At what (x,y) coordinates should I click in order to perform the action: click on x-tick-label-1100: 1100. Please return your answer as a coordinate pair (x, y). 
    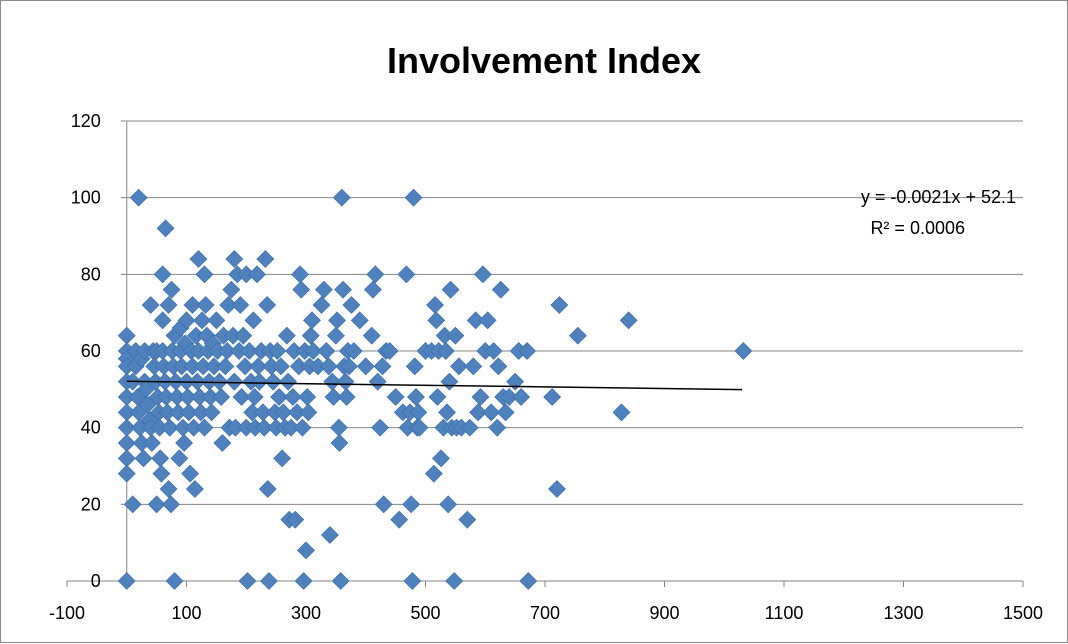
    Looking at the image, I should click on (784, 613).